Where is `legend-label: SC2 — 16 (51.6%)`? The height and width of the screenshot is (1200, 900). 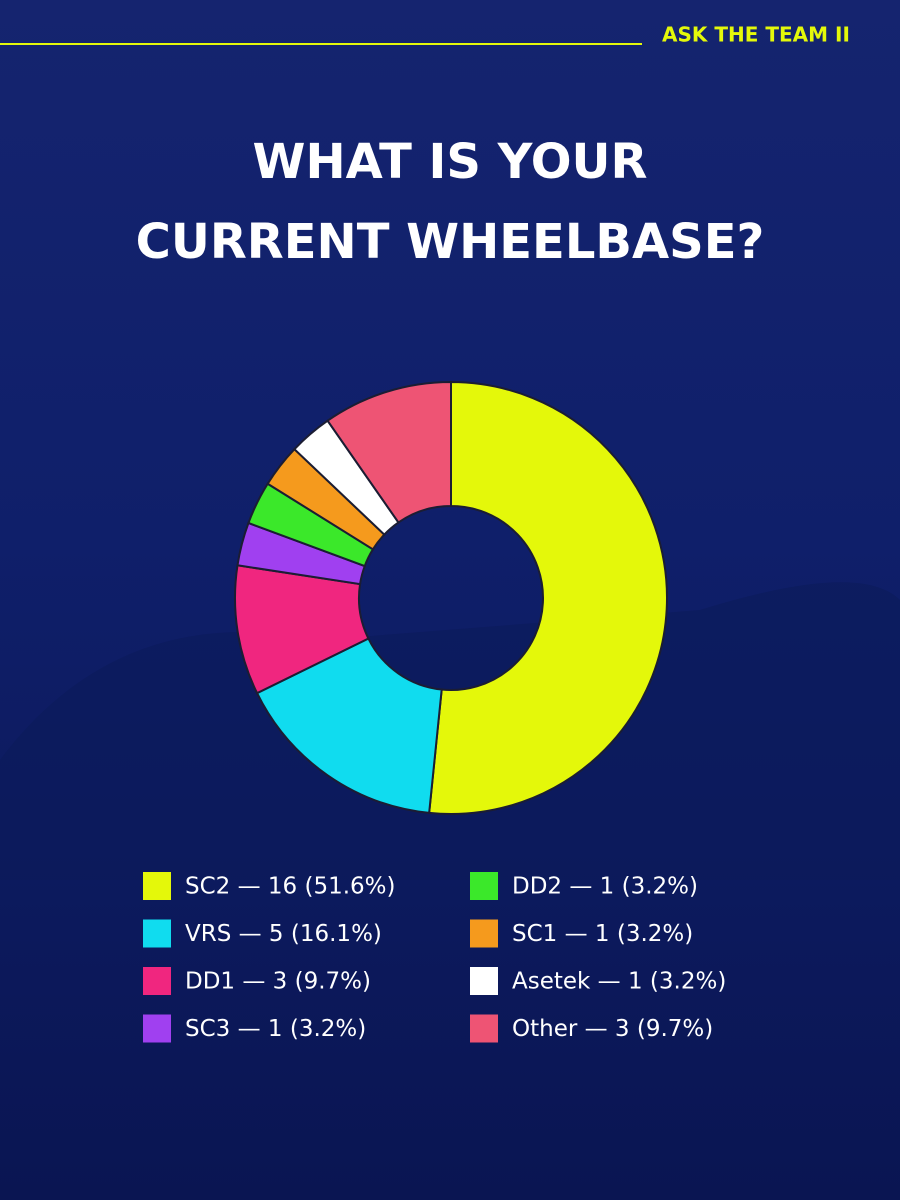 legend-label: SC2 — 16 (51.6%) is located at coordinates (290, 887).